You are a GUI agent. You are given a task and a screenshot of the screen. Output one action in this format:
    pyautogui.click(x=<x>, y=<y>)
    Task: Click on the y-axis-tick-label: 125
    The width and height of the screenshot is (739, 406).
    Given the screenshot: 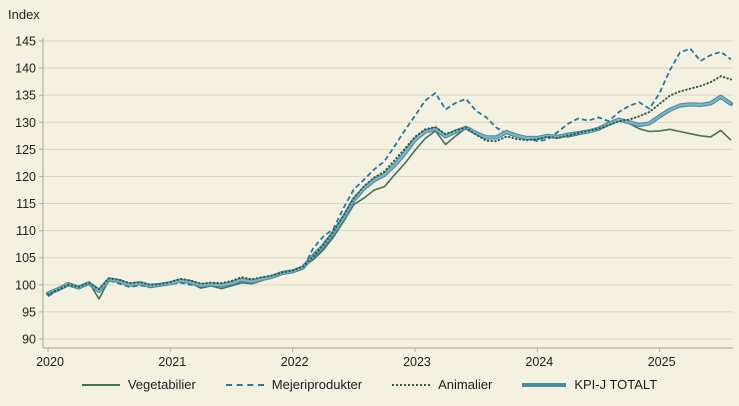 What is the action you would take?
    pyautogui.click(x=25, y=150)
    